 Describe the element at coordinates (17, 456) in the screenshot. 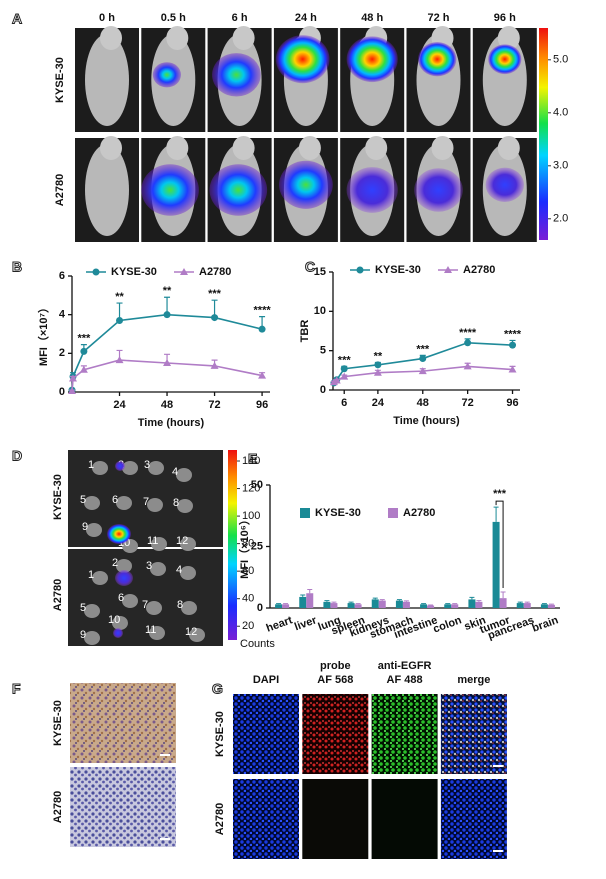

I see `panel-letter: D` at that location.